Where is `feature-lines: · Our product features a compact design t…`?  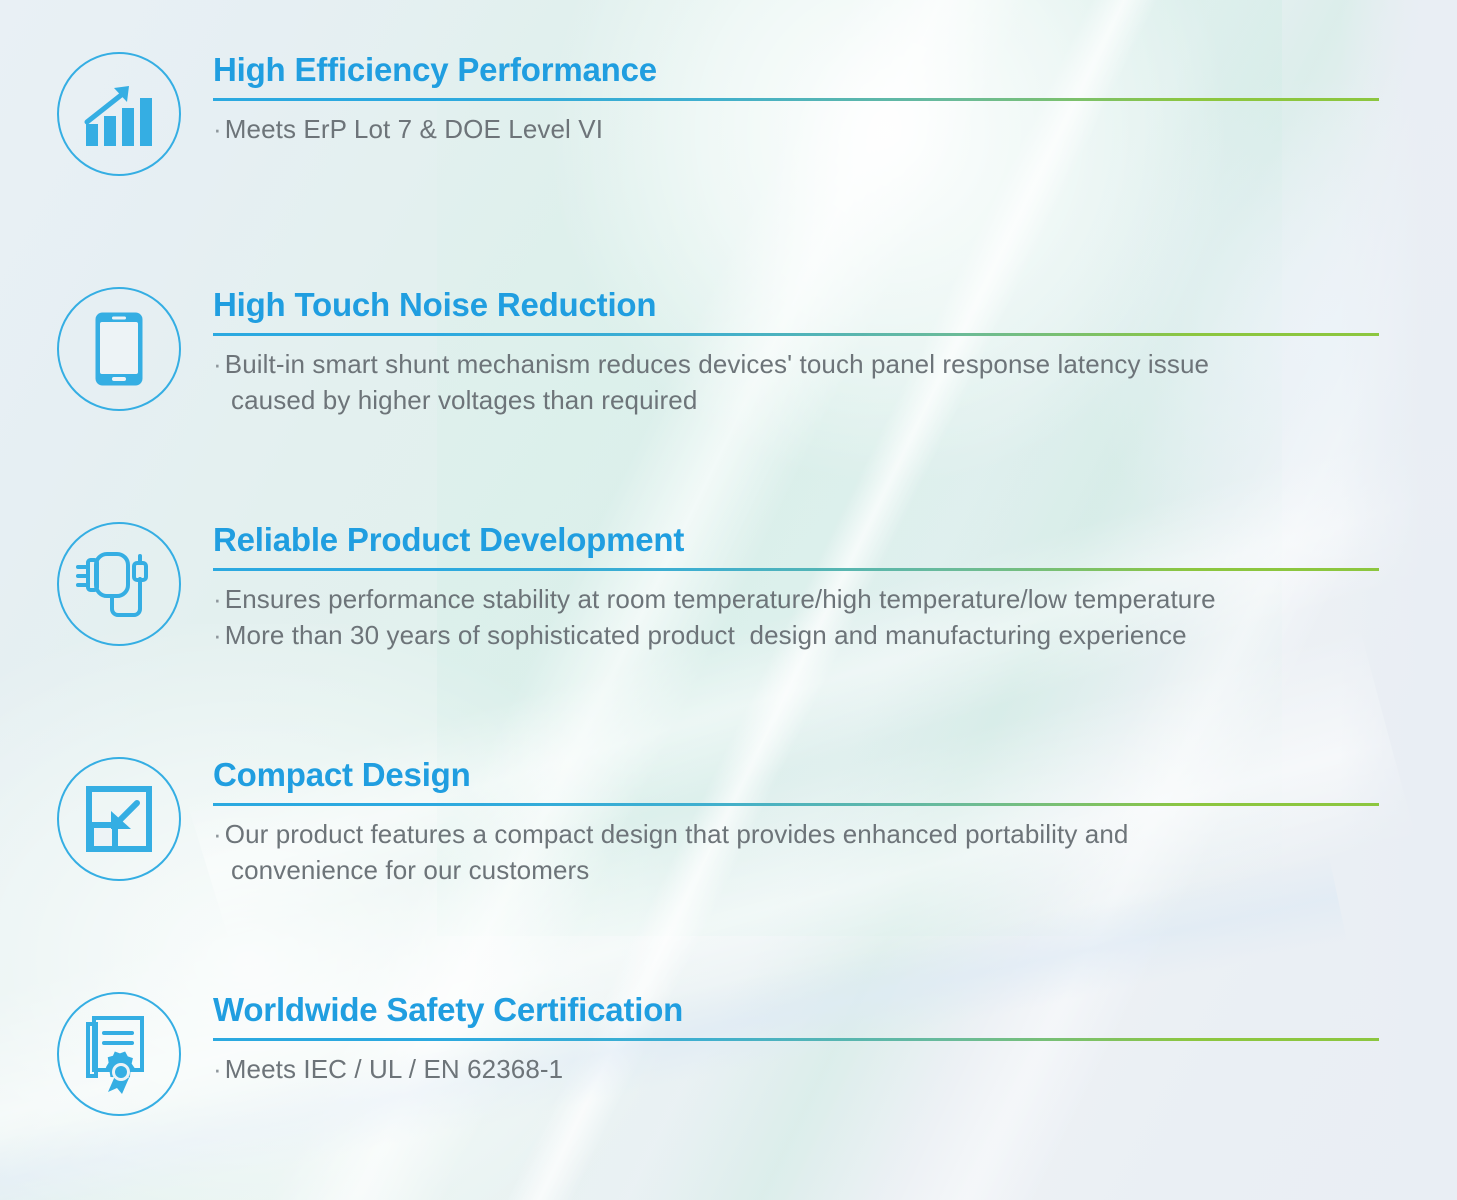 feature-lines: · Our product features a compact design t… is located at coordinates (796, 852).